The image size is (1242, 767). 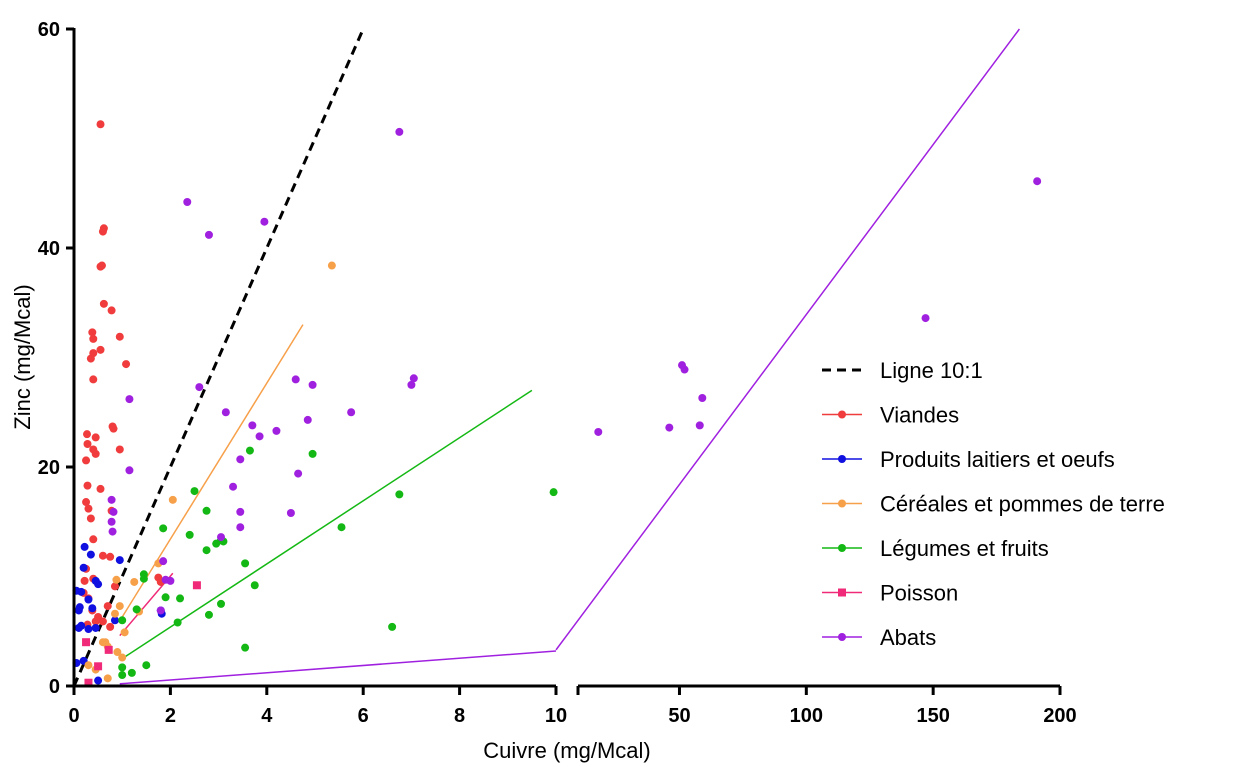 I want to click on x-tick-label: 4, so click(x=267, y=716).